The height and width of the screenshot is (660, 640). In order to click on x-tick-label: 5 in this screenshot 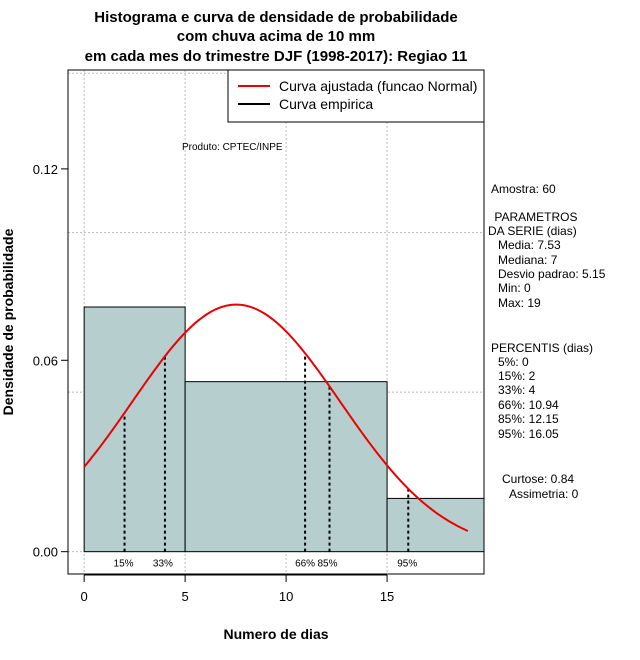, I will do `click(185, 596)`.